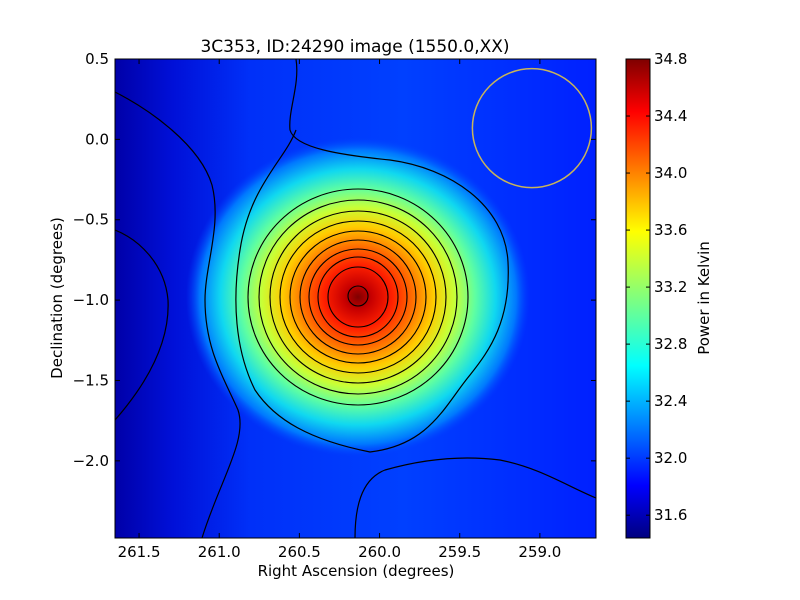  Describe the element at coordinates (459, 552) in the screenshot. I see `x-tick-label: 259.5` at that location.